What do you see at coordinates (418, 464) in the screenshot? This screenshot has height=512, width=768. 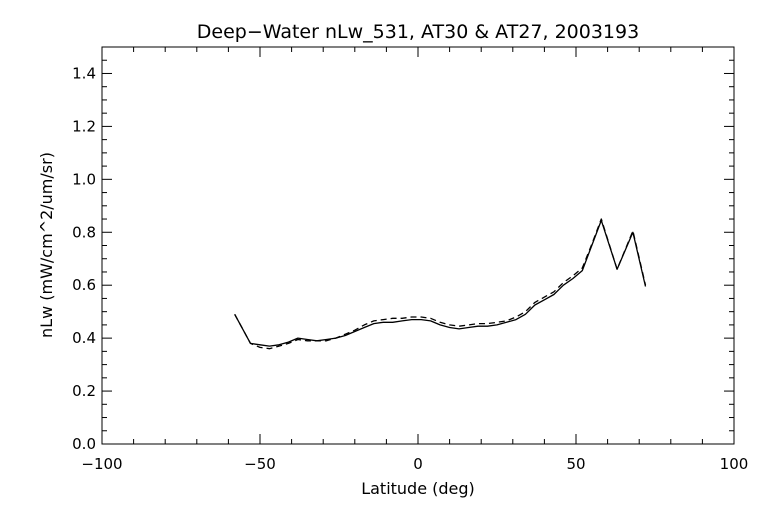 I see `x-tick-label: 0` at bounding box center [418, 464].